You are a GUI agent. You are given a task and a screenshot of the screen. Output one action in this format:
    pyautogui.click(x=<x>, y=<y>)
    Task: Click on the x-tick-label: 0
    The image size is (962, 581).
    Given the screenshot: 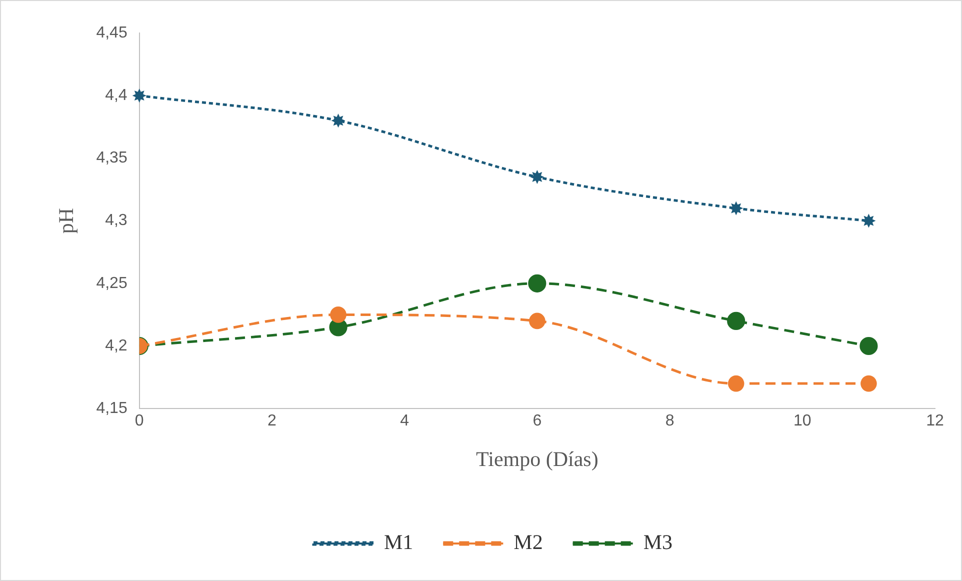 What is the action you would take?
    pyautogui.click(x=139, y=421)
    